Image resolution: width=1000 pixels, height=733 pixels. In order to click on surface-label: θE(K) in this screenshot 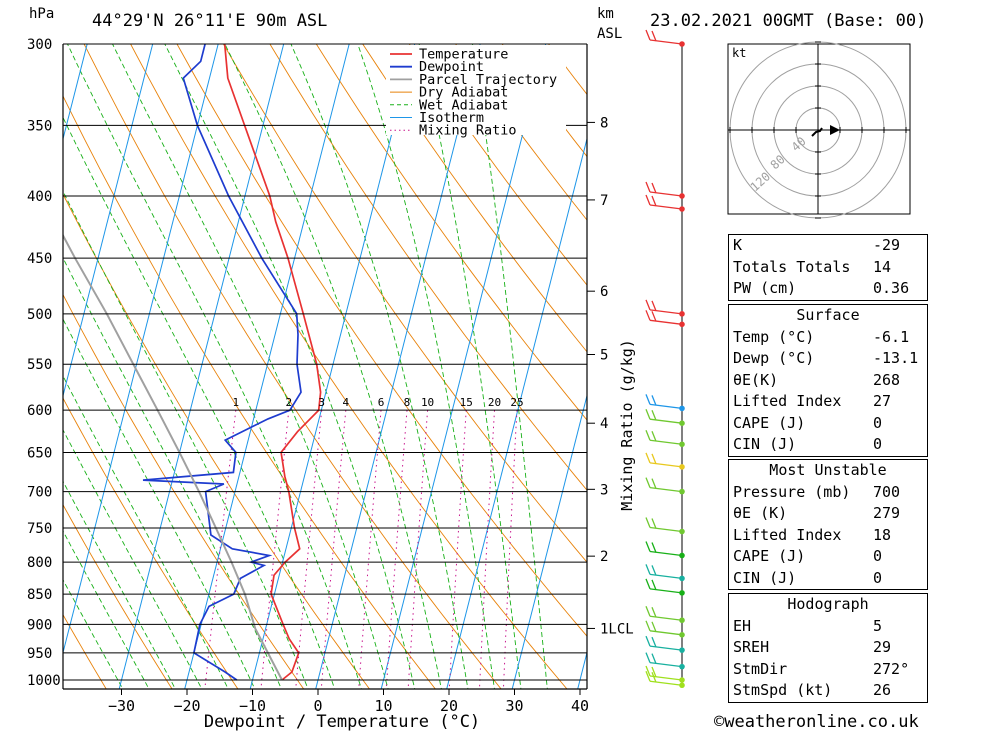, I will do `click(756, 379)`.